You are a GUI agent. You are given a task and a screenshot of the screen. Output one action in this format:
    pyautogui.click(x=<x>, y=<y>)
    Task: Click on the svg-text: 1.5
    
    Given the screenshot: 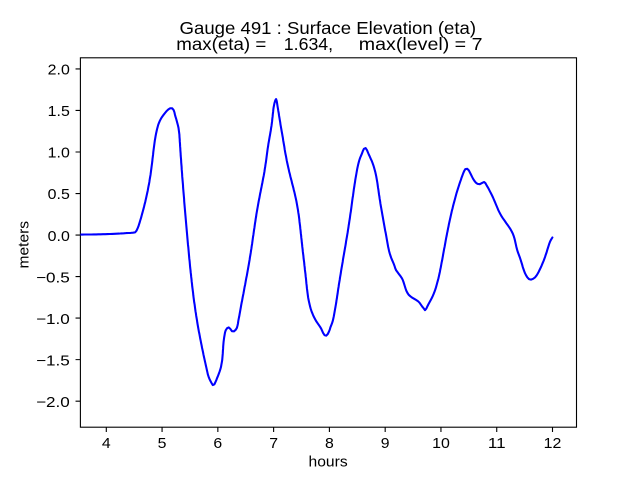 What is the action you would take?
    pyautogui.click(x=59, y=112)
    